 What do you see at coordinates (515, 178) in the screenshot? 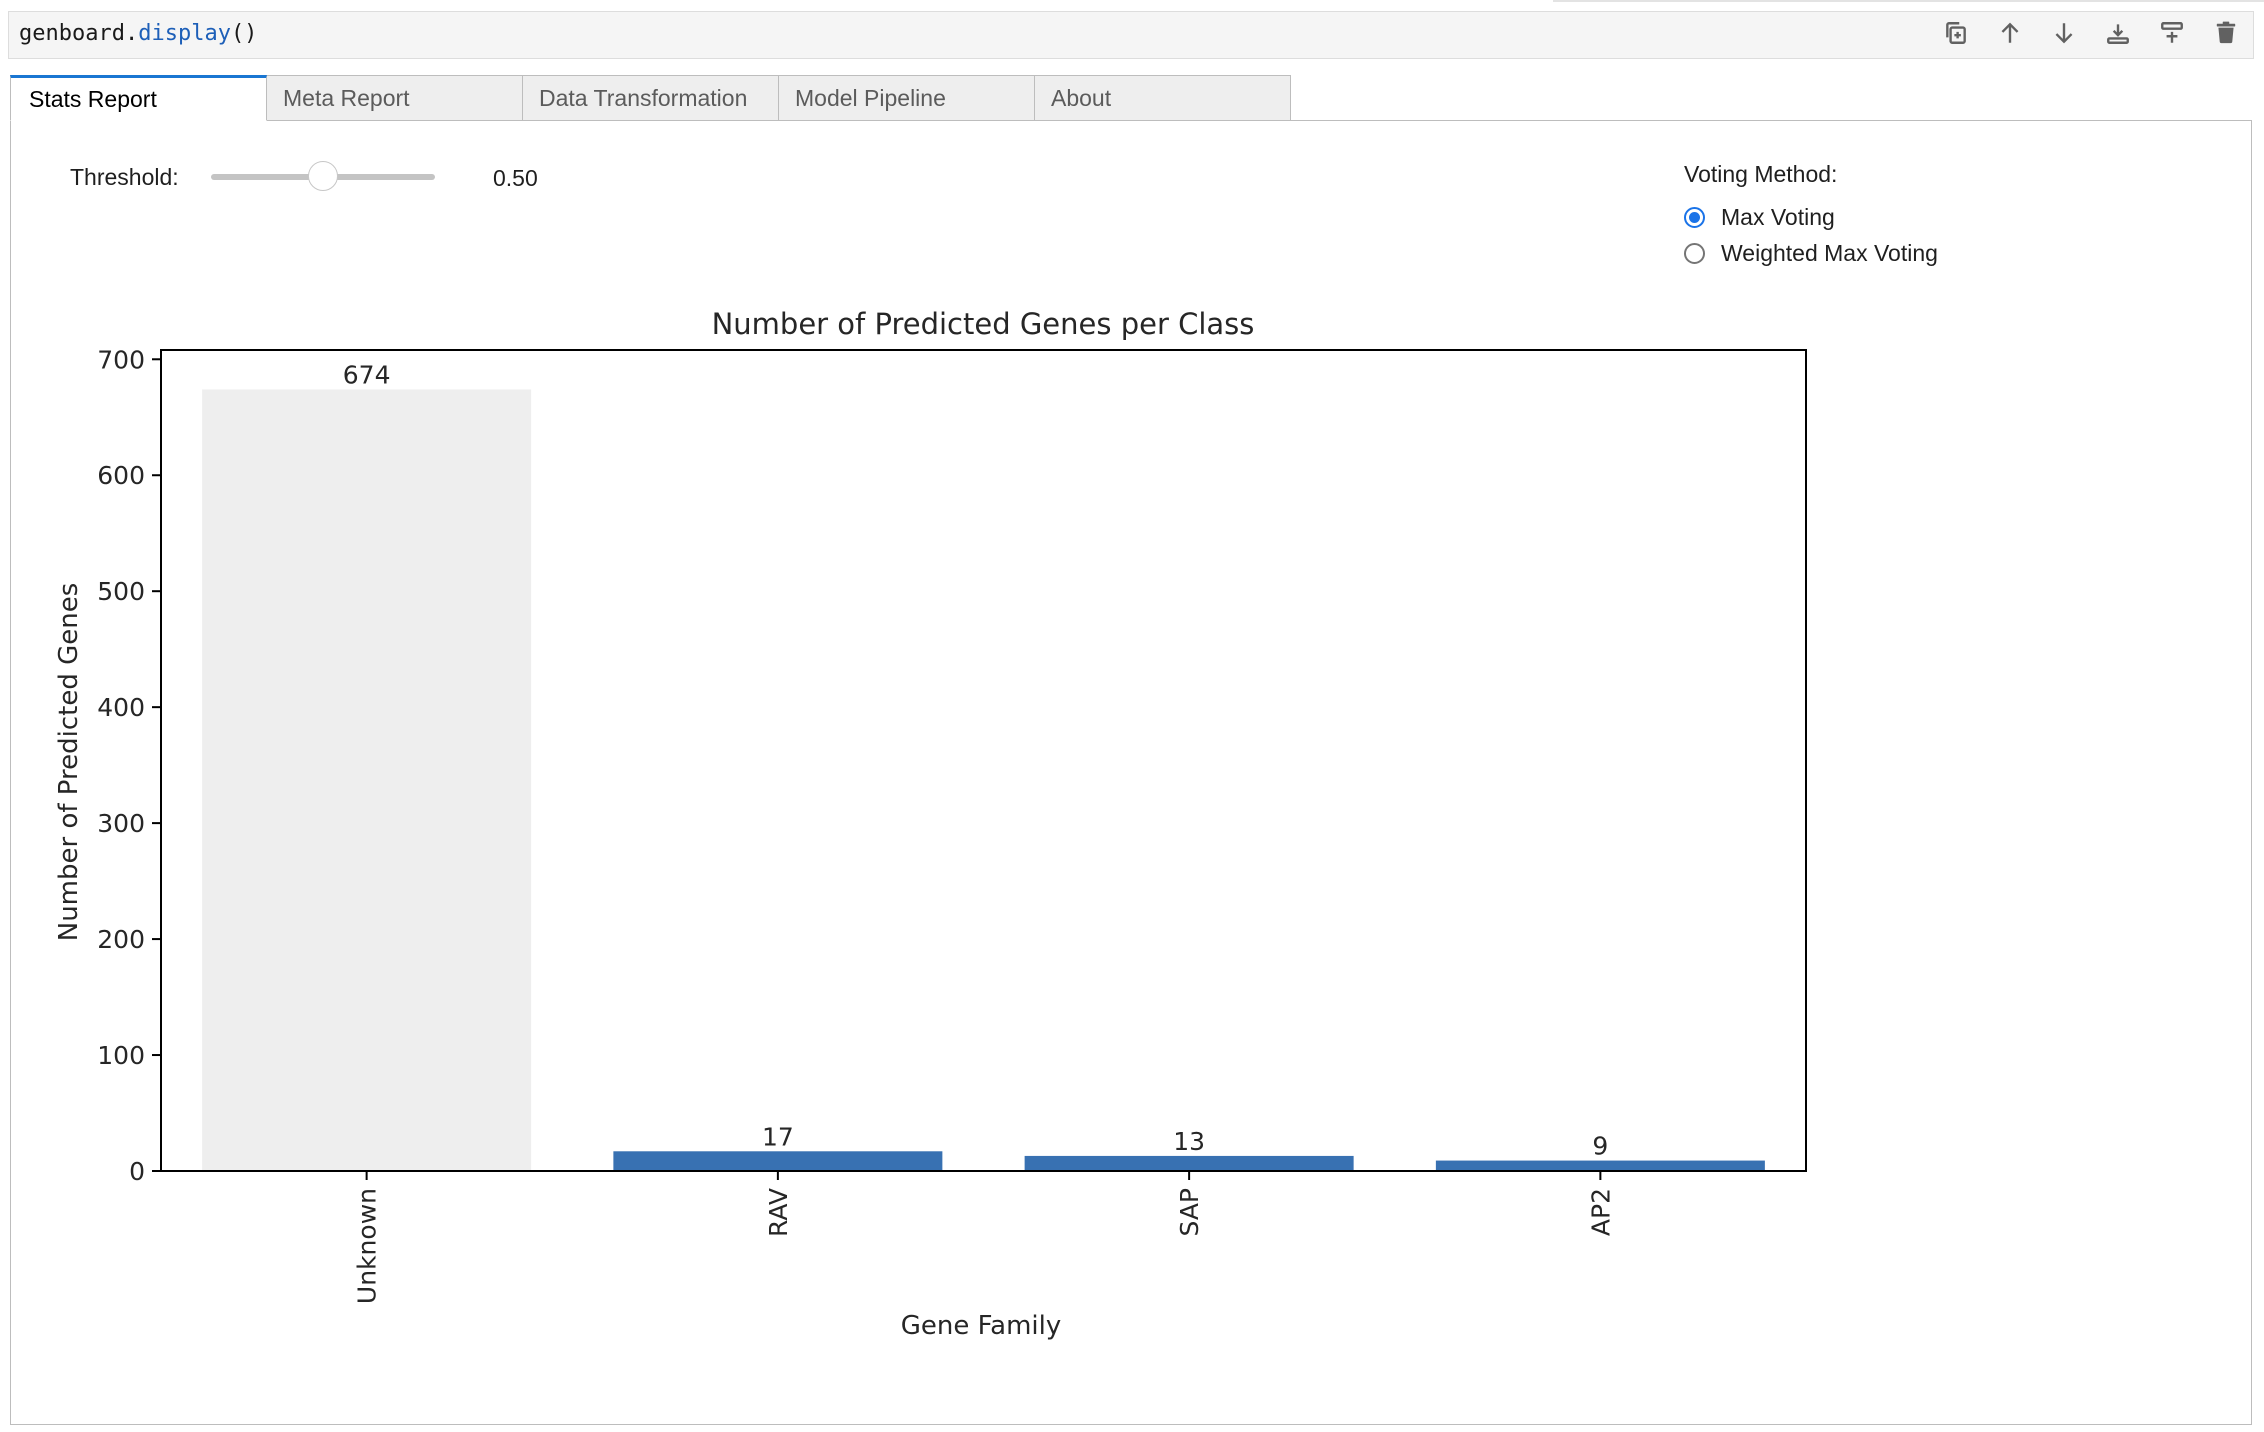
I see `threshold-value: 0.50` at bounding box center [515, 178].